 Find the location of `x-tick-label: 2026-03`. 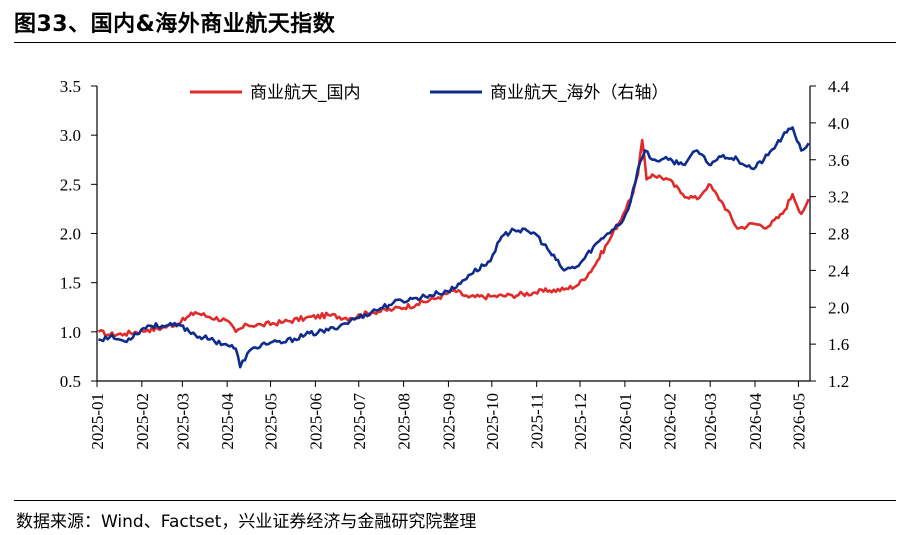

x-tick-label: 2026-03 is located at coordinates (710, 421).